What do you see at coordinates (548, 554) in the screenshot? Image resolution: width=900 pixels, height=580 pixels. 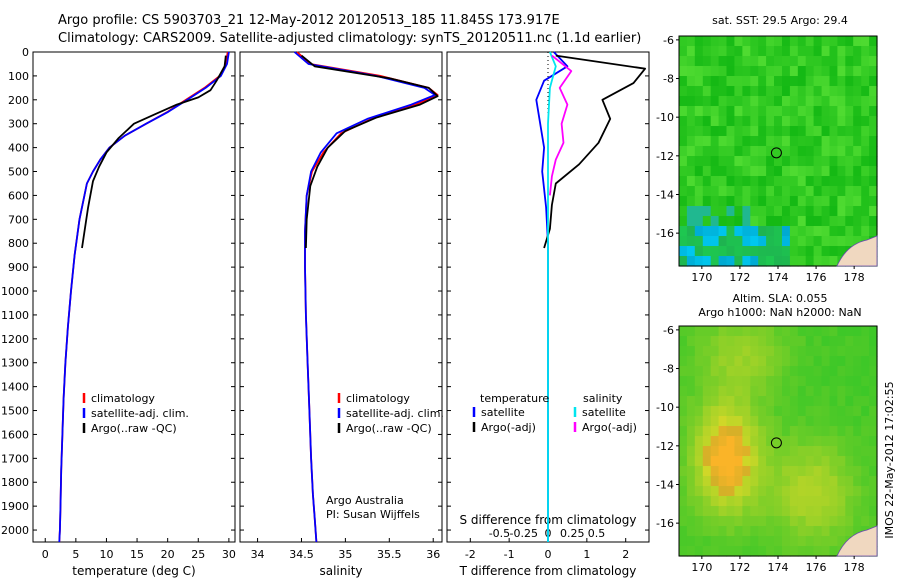 I see `x-tick-label: 0` at bounding box center [548, 554].